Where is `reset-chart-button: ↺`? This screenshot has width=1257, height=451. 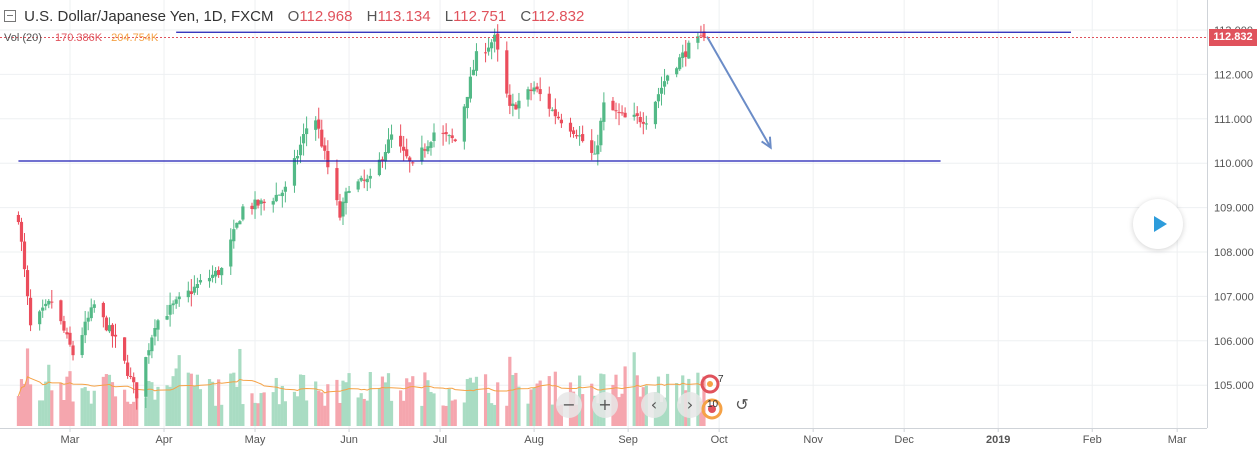
reset-chart-button: ↺ is located at coordinates (742, 404).